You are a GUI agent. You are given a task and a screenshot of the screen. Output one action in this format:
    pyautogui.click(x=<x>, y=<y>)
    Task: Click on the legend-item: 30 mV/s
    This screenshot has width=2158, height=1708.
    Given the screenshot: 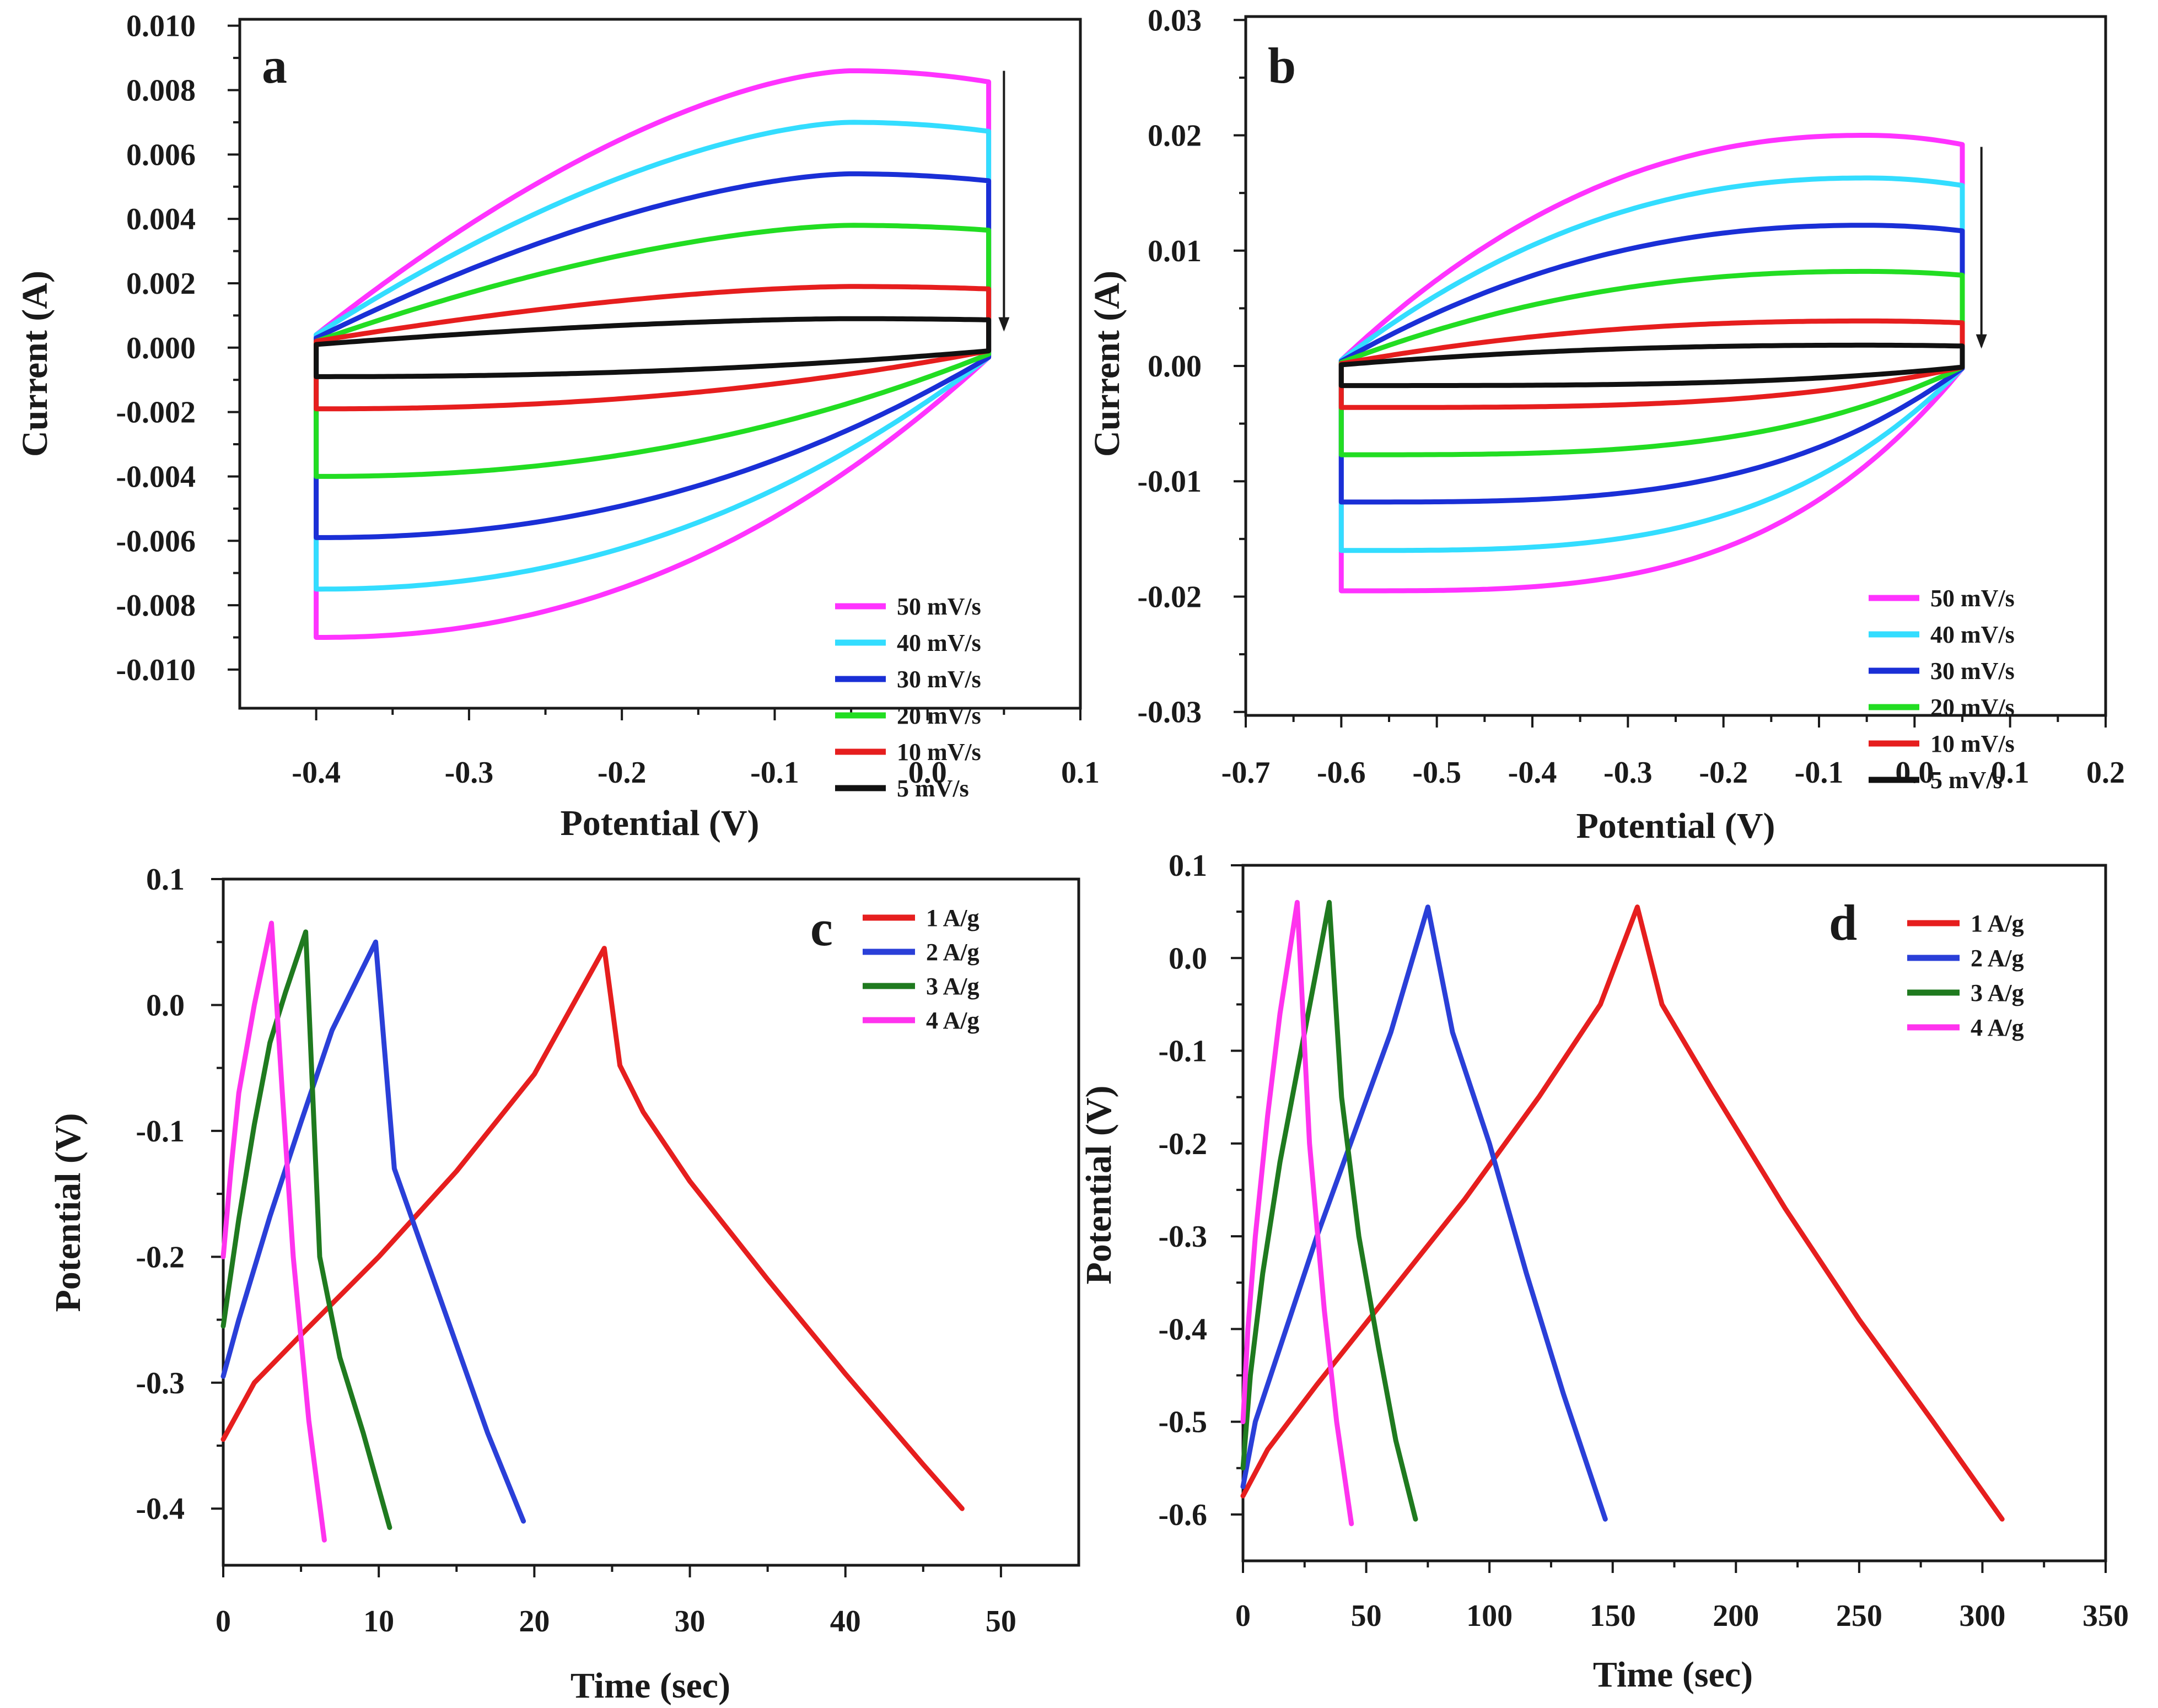 What is the action you would take?
    pyautogui.click(x=1942, y=671)
    